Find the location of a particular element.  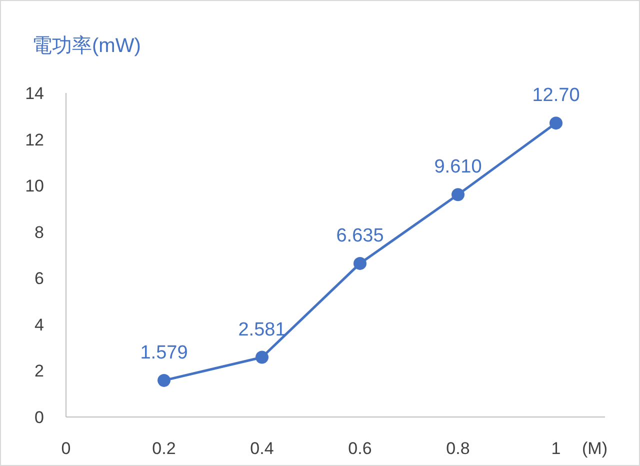

y-tick-label: 8 is located at coordinates (39, 232).